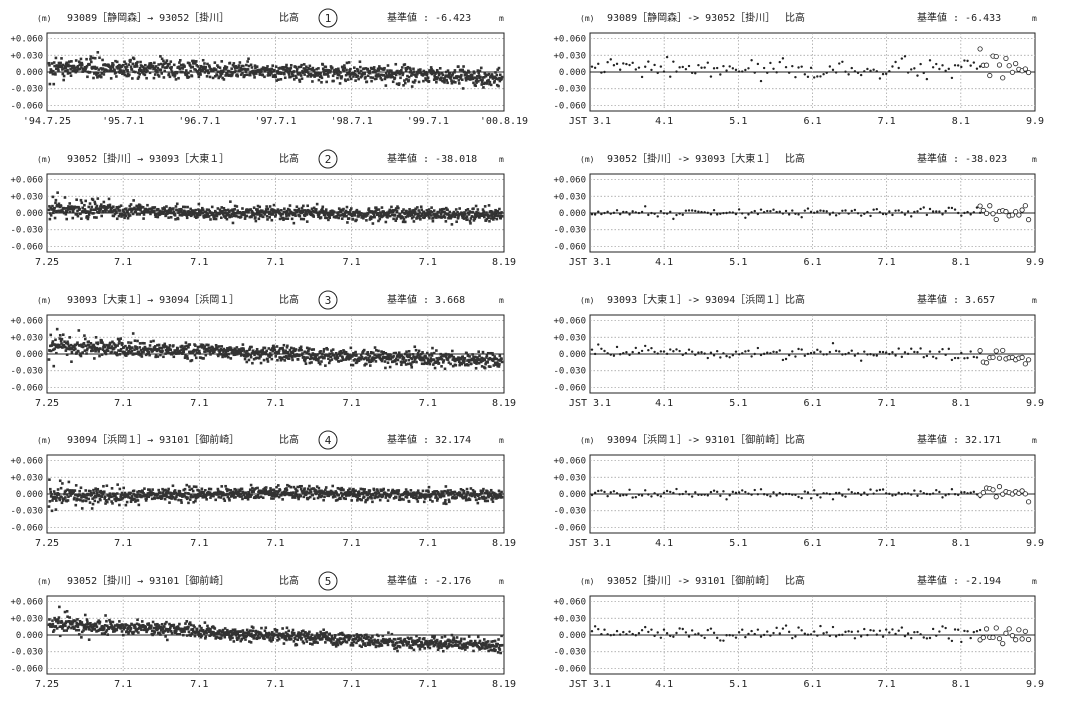  I want to click on x-tick-label: '98.7.1, so click(352, 121).